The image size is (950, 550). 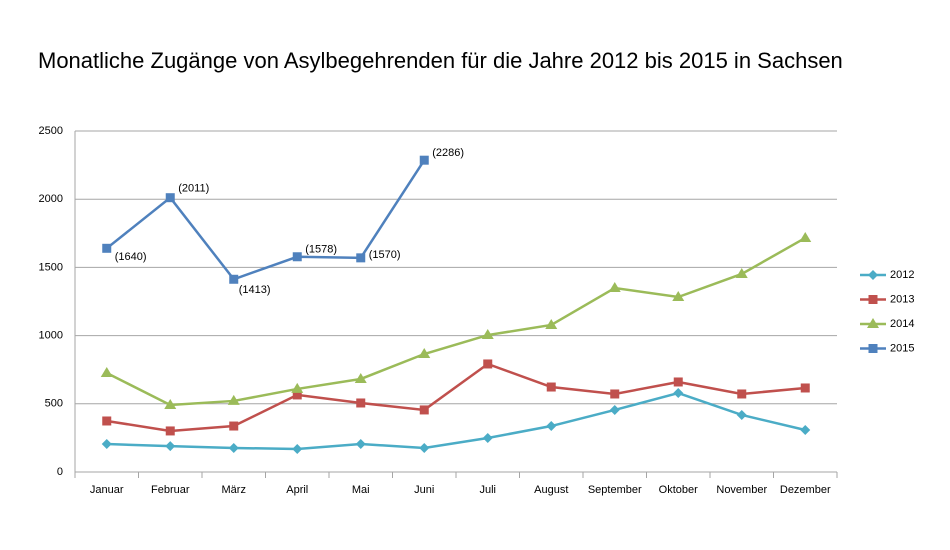 What do you see at coordinates (902, 348) in the screenshot?
I see `legend-label: 2015` at bounding box center [902, 348].